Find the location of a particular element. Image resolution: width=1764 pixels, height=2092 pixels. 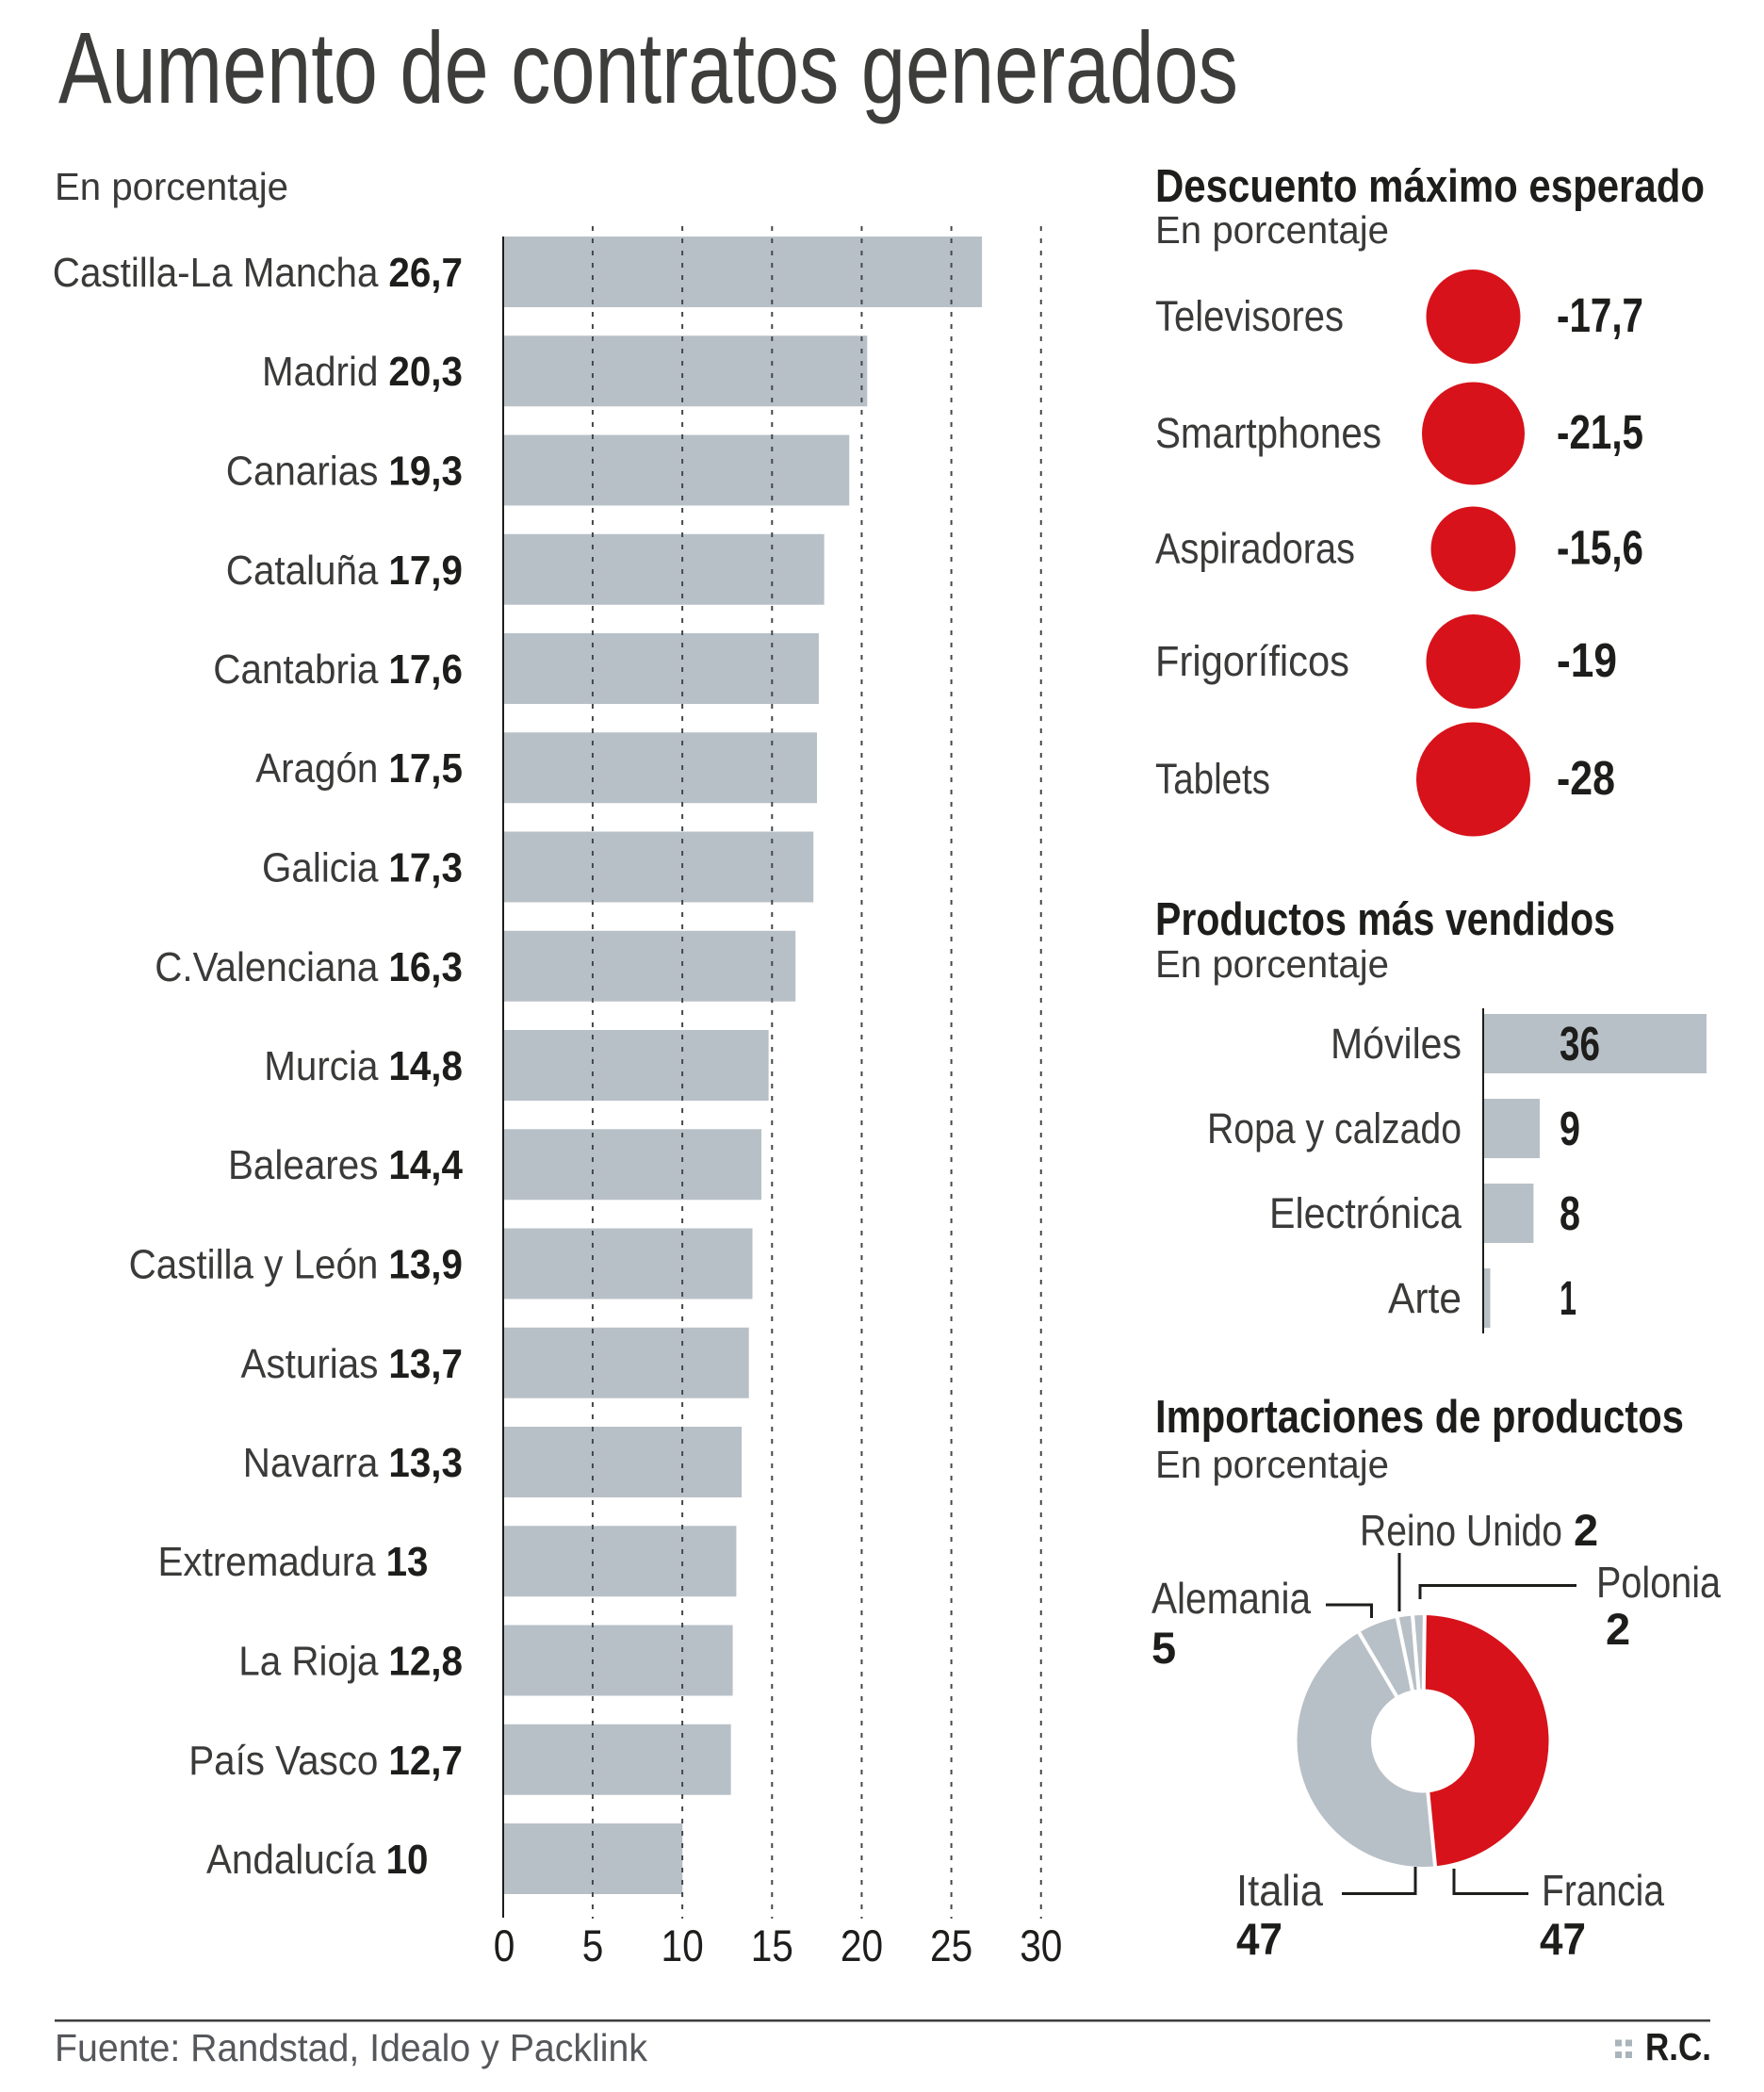

svg-text: Andalucía is located at coordinates (291, 1860).